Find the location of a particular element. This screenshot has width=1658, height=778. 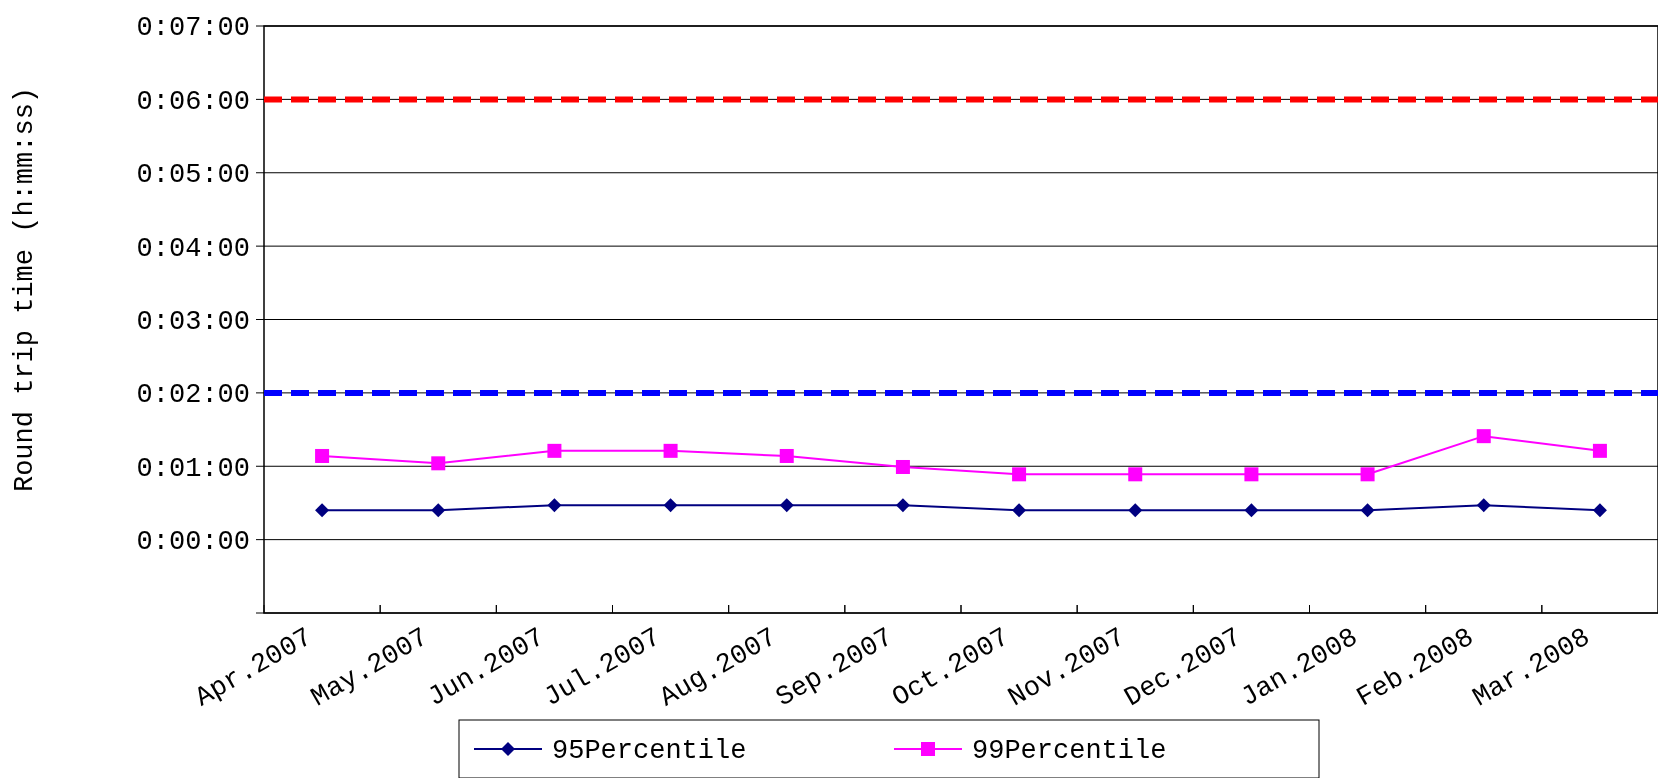

y-axis-title: Round trip time (h:mm:ss) is located at coordinates (25, 289).